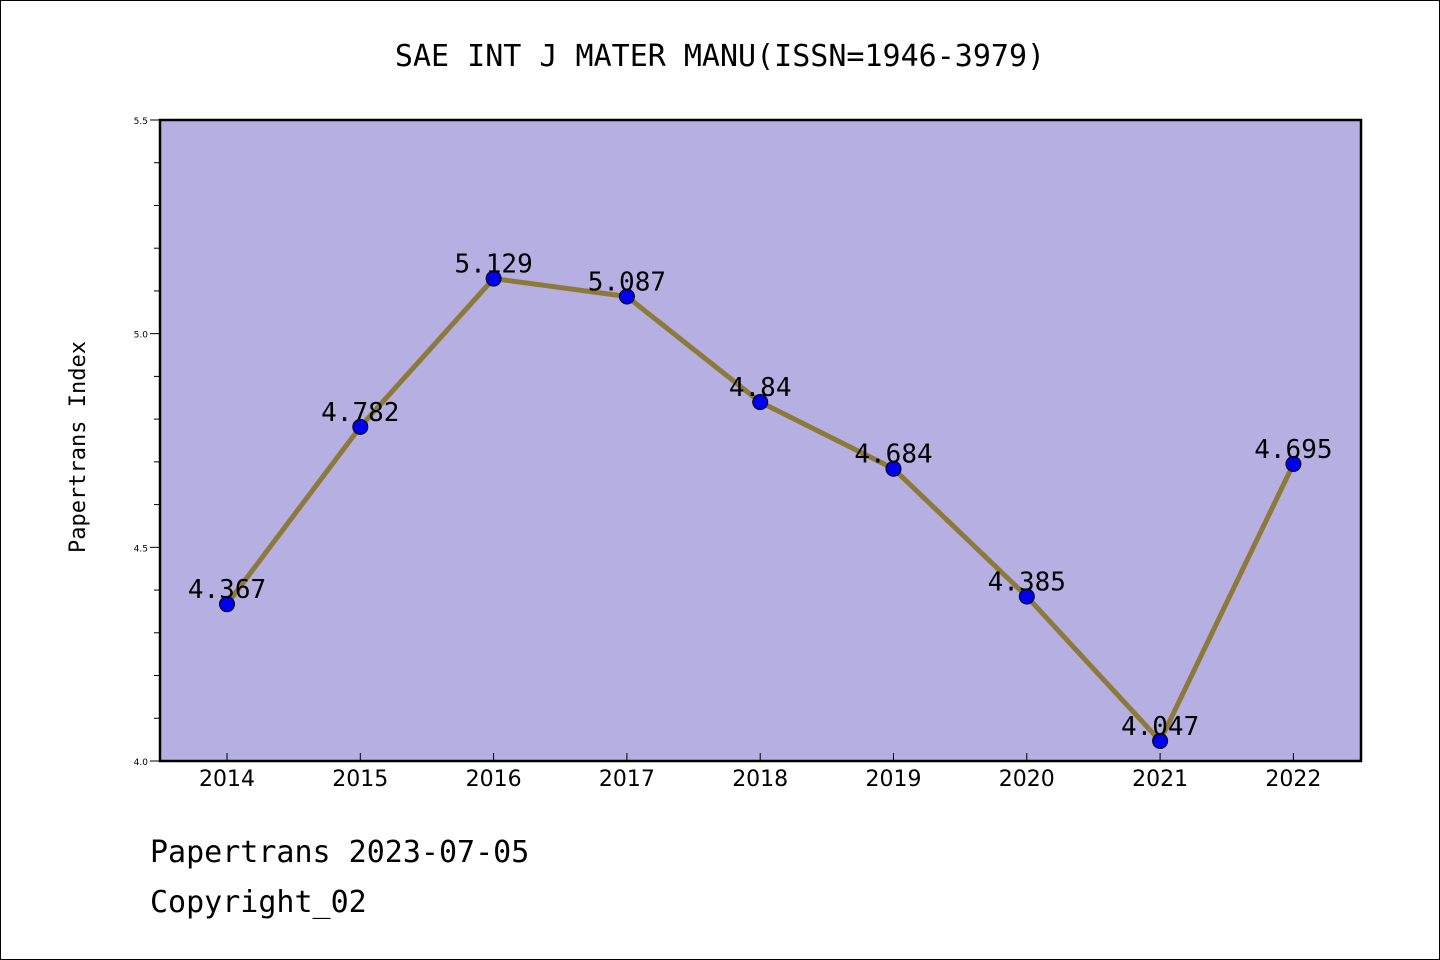 Image resolution: width=1440 pixels, height=960 pixels. I want to click on x-tick-label: 2015, so click(360, 779).